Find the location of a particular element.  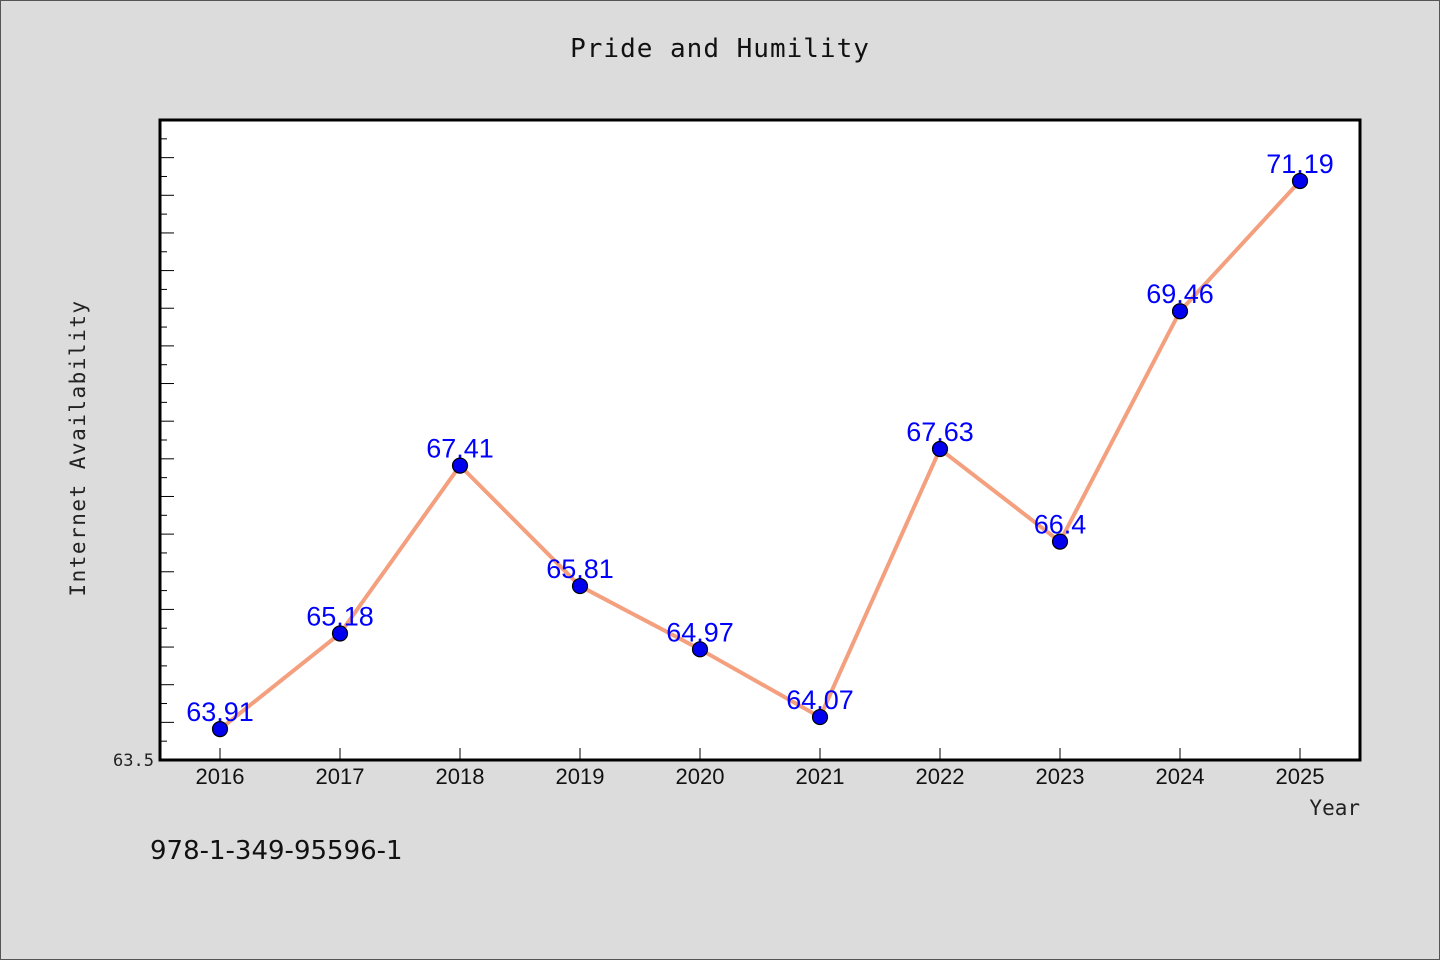

x-tick-label: 2017 is located at coordinates (340, 776).